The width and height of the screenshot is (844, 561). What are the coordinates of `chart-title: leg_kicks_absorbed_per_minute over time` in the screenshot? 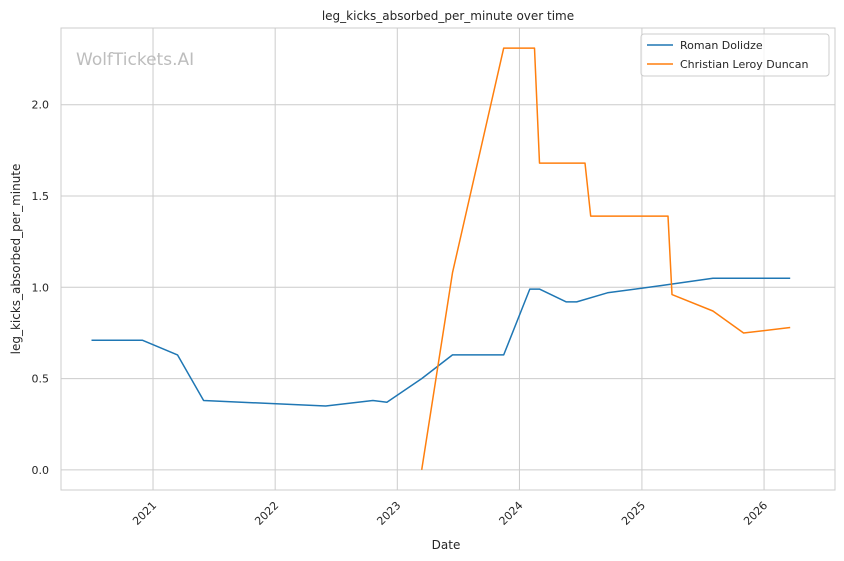 It's located at (448, 16).